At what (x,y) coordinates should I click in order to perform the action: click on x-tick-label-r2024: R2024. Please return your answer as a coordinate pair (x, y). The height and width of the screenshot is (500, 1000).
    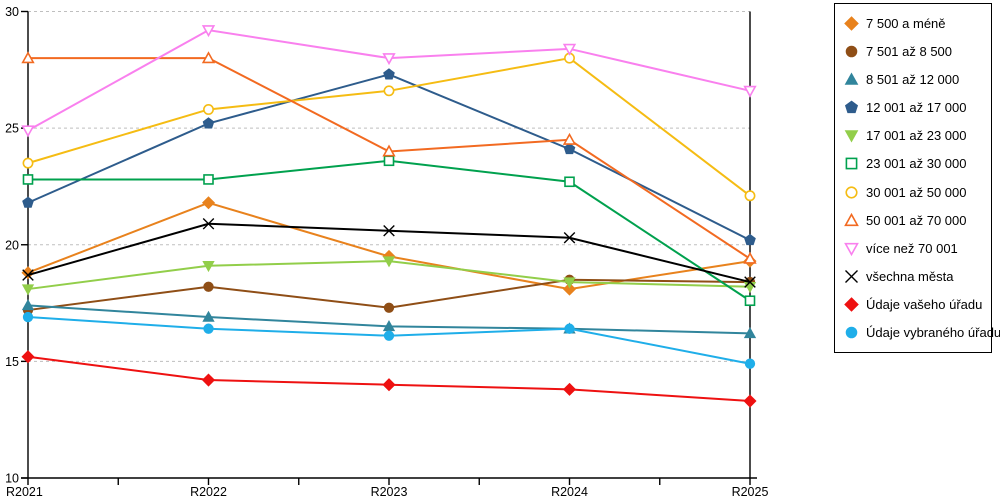
    Looking at the image, I should click on (569, 492).